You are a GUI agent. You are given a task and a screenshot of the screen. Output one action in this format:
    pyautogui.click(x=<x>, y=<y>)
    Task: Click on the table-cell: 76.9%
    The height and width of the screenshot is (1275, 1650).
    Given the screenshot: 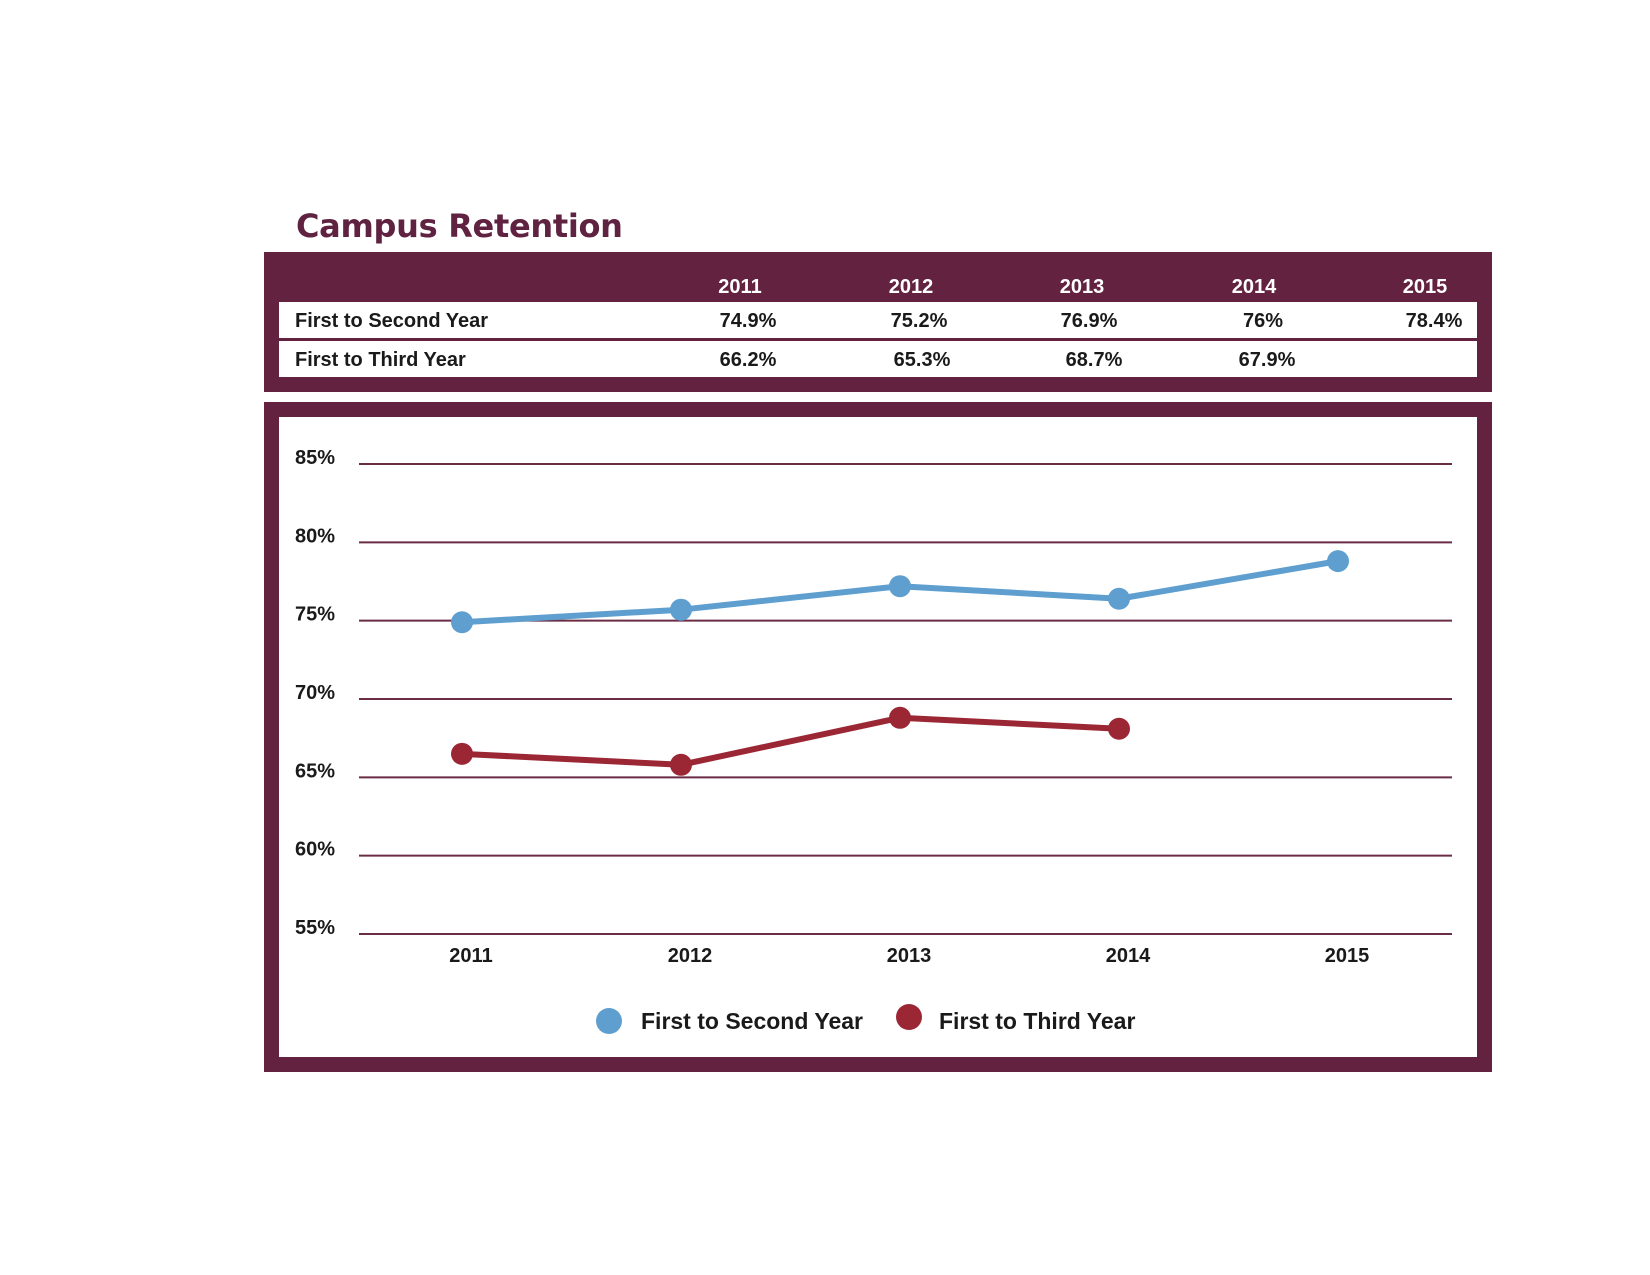 What is the action you would take?
    pyautogui.click(x=1089, y=321)
    